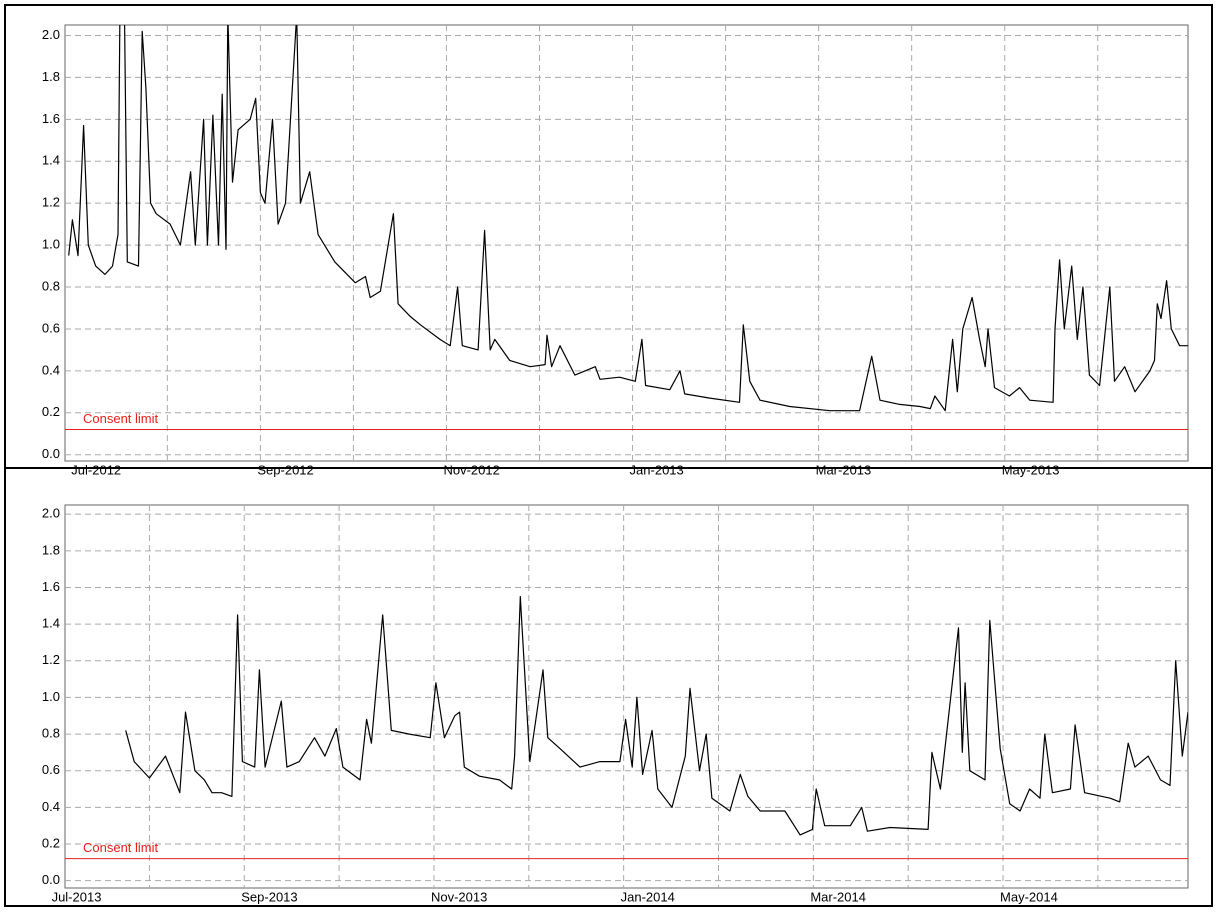 This screenshot has height=916, width=1218. I want to click on x-tick-label: Sep-2012, so click(285, 469).